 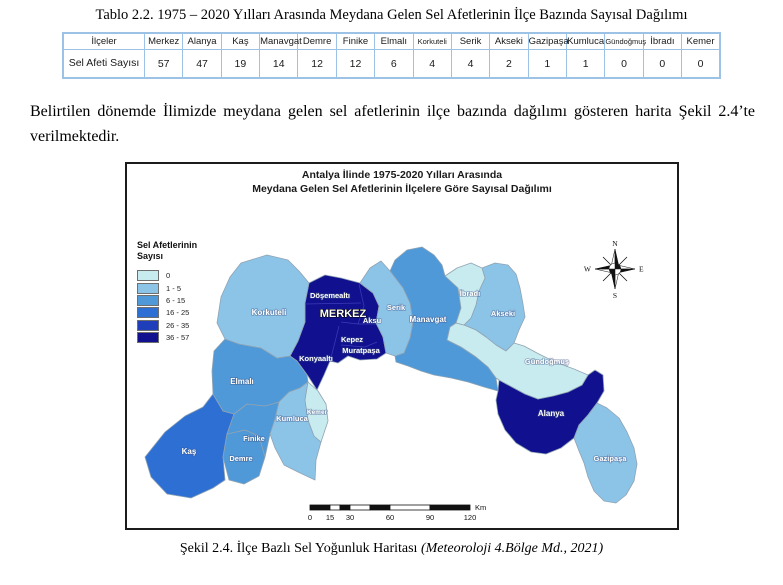 What do you see at coordinates (547, 361) in the screenshot?
I see `district-label-gundogmus: Gündoğmuş` at bounding box center [547, 361].